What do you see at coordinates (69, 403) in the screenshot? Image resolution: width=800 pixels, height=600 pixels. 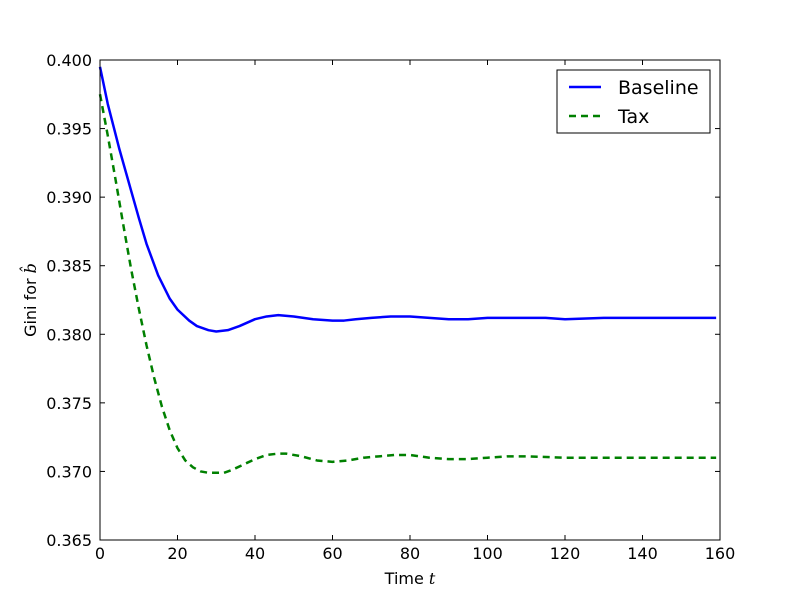 I see `y-tick-label: 0.375` at bounding box center [69, 403].